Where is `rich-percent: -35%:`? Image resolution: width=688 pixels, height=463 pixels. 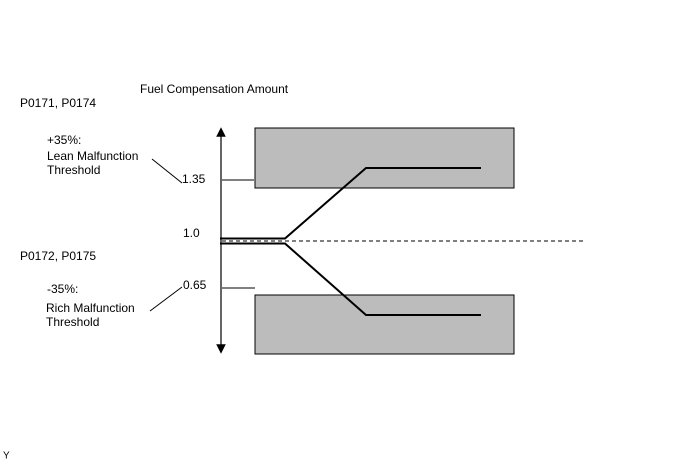 rich-percent: -35%: is located at coordinates (62, 289).